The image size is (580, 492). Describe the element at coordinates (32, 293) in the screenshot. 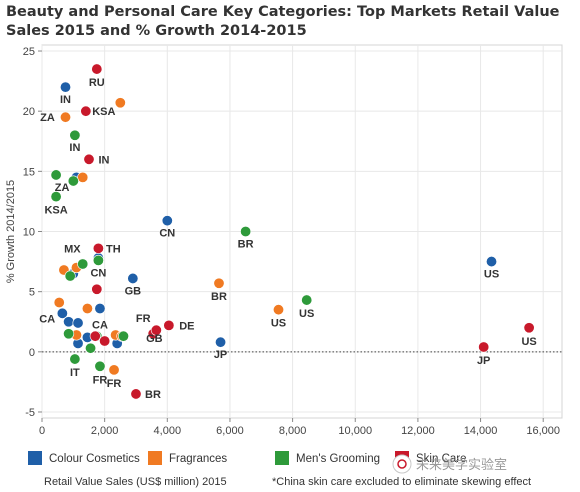

I see `y-tick-label: 5` at that location.